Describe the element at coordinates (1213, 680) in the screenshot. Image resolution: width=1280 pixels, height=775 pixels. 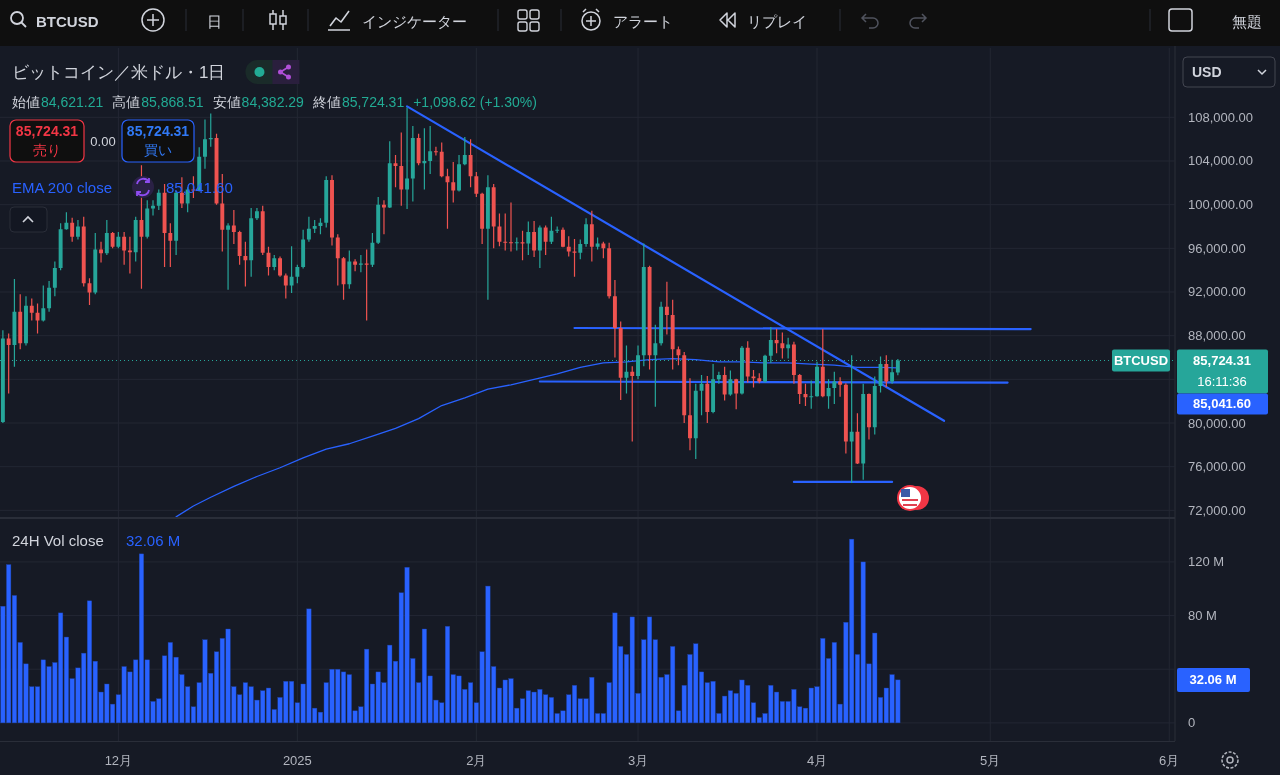
I see `text: 32.06 M` at that location.